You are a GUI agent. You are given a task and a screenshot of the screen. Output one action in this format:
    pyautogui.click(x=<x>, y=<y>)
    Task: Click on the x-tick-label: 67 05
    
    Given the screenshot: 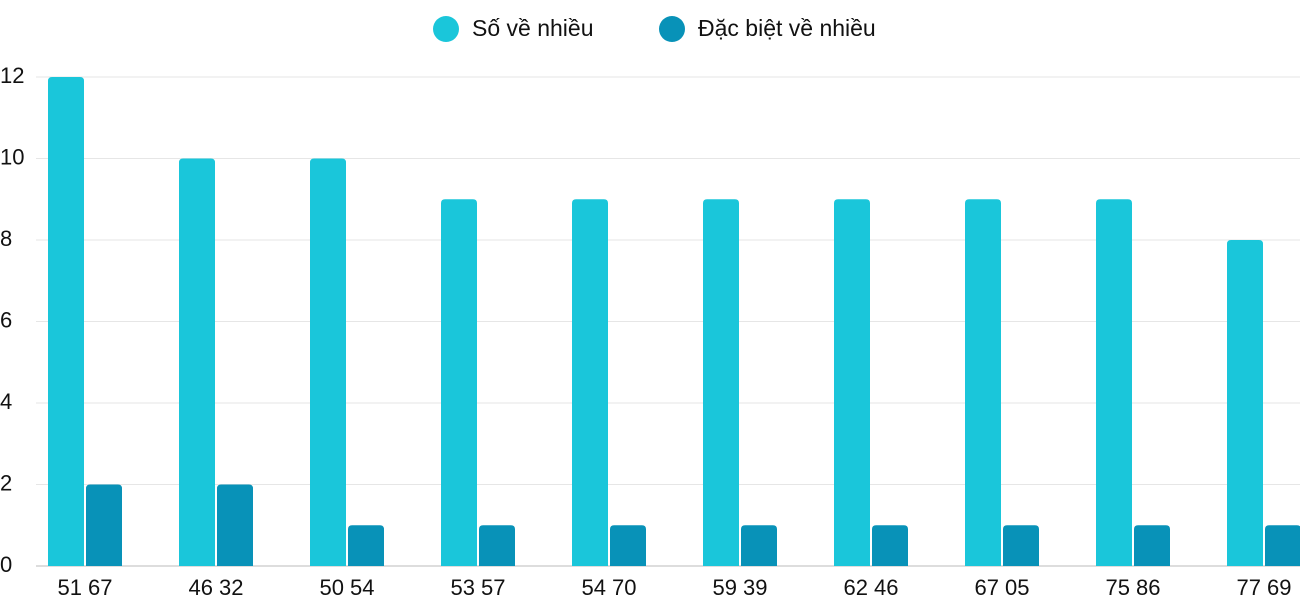 What is the action you would take?
    pyautogui.click(x=1001, y=587)
    